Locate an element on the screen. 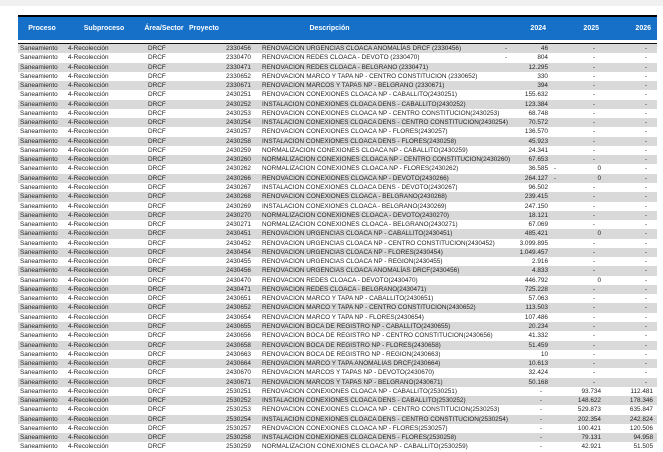 Image resolution: width=663 pixels, height=452 pixels. y2024-cell: 36.585 is located at coordinates (538, 169).